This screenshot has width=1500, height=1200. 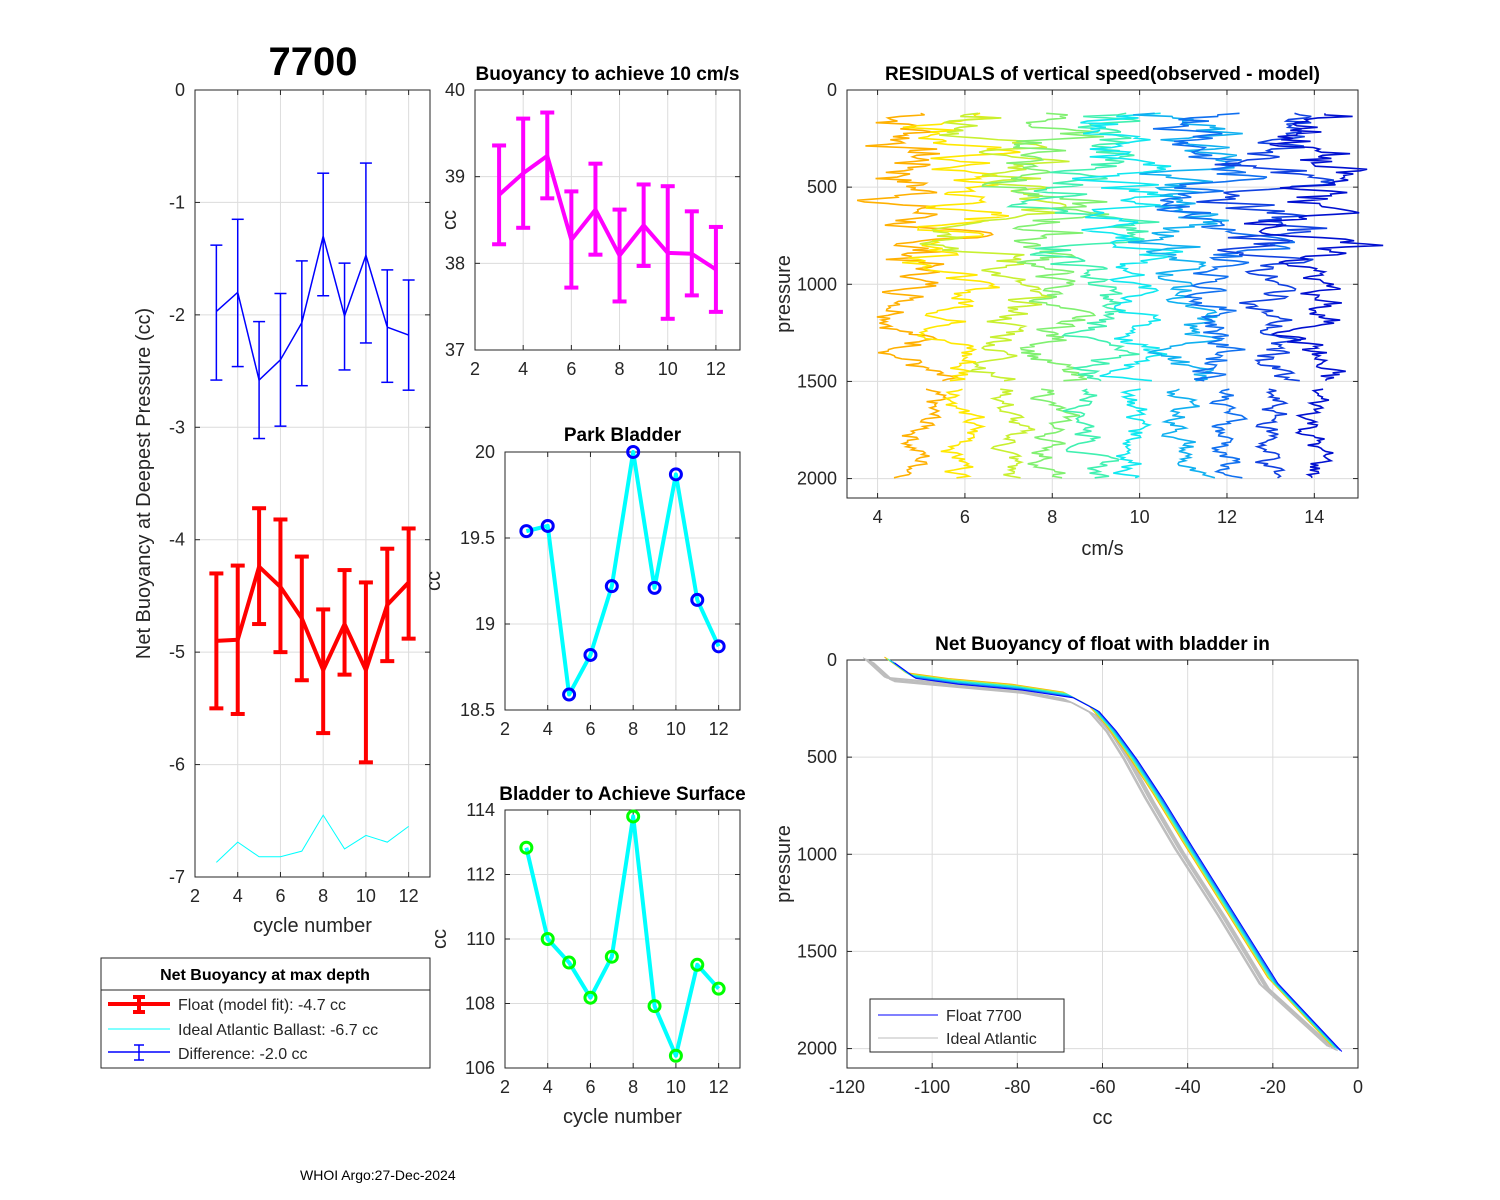 I want to click on x-axis-label: cc, so click(x=1103, y=1118).